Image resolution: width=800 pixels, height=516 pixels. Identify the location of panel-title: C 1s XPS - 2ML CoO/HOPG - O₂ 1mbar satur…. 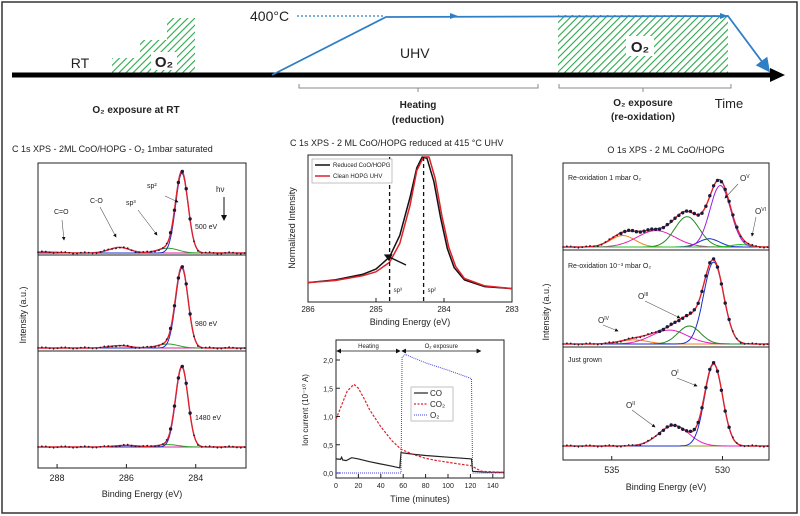
(112, 149).